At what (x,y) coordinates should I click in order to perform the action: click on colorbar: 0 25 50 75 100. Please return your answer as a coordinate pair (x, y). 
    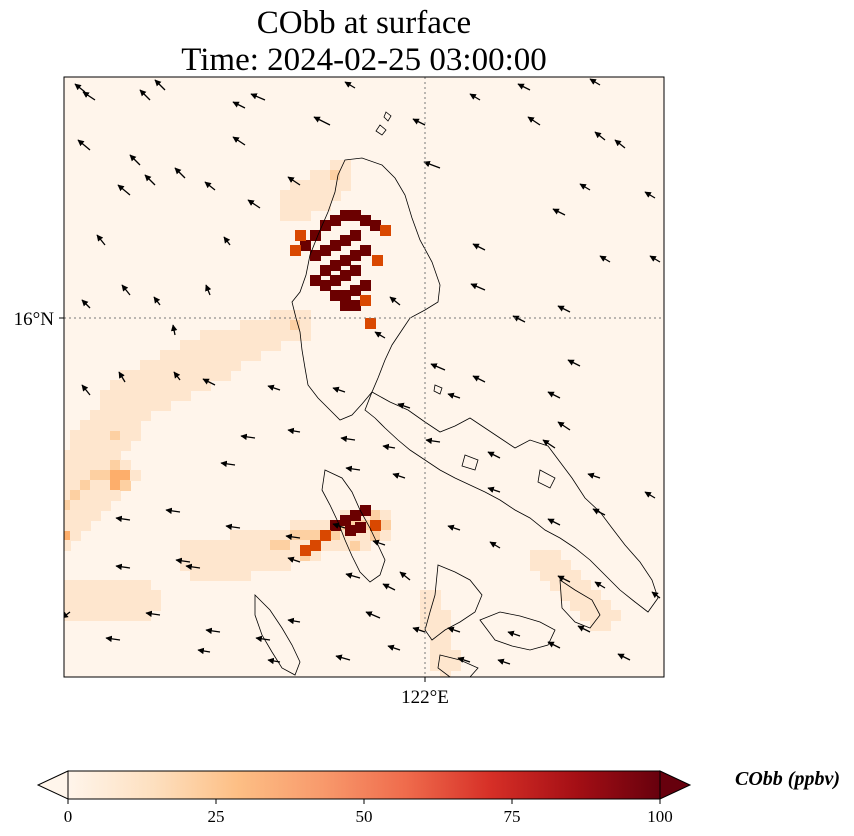
    Looking at the image, I should click on (364, 798).